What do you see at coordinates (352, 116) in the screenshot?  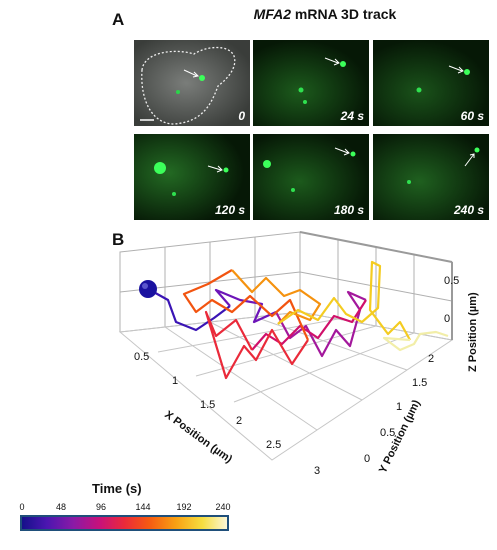 I see `time-label: 24 s` at bounding box center [352, 116].